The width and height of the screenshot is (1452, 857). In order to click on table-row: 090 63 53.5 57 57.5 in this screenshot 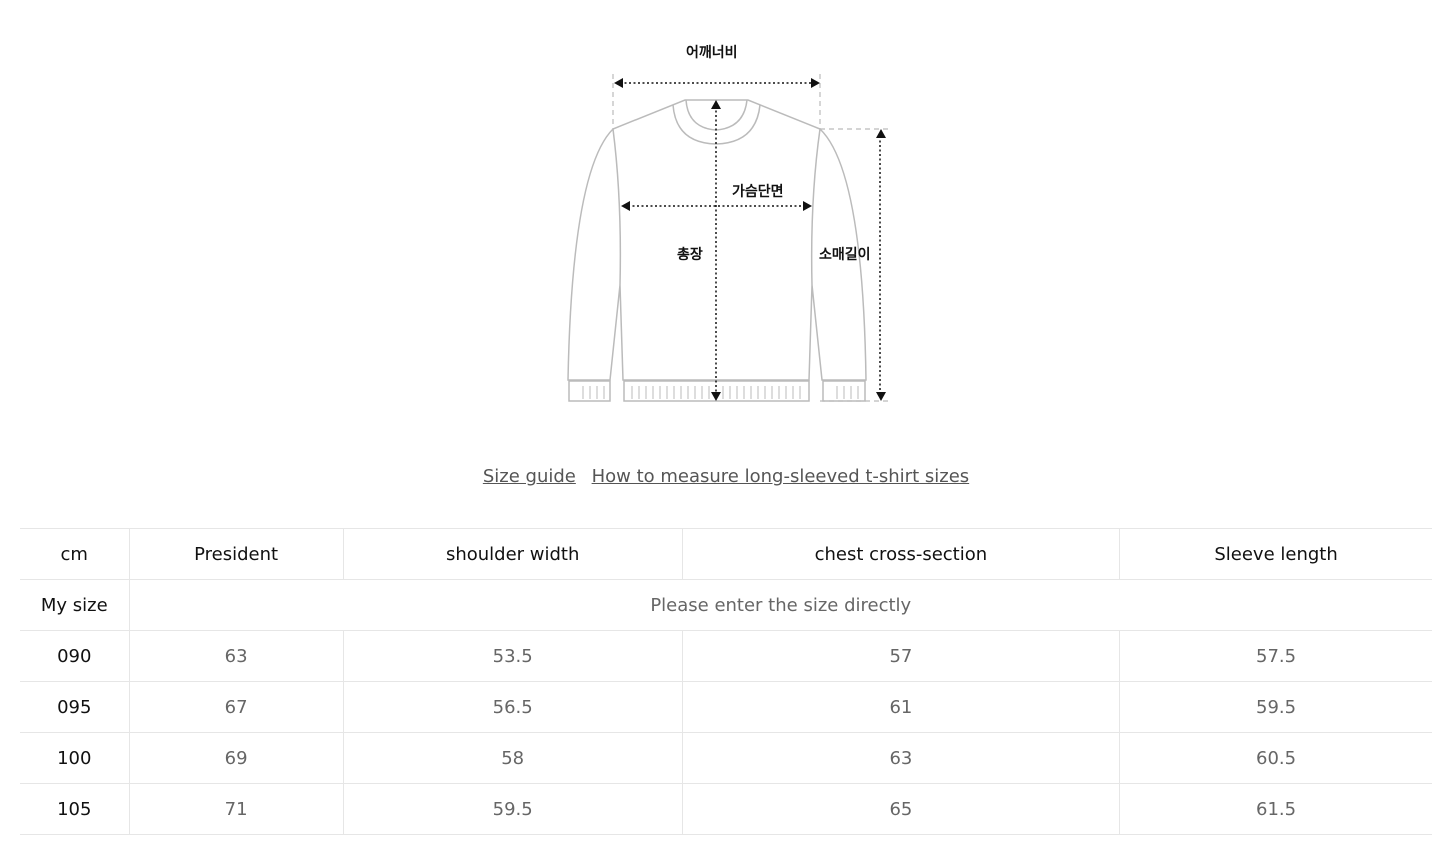, I will do `click(726, 656)`.